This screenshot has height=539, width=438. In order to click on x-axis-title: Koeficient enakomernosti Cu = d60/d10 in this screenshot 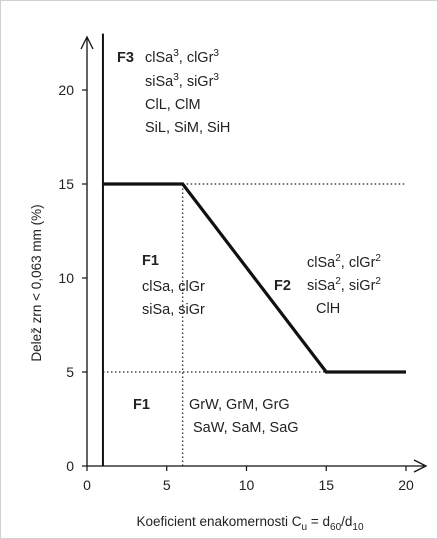, I will do `click(250, 523)`.